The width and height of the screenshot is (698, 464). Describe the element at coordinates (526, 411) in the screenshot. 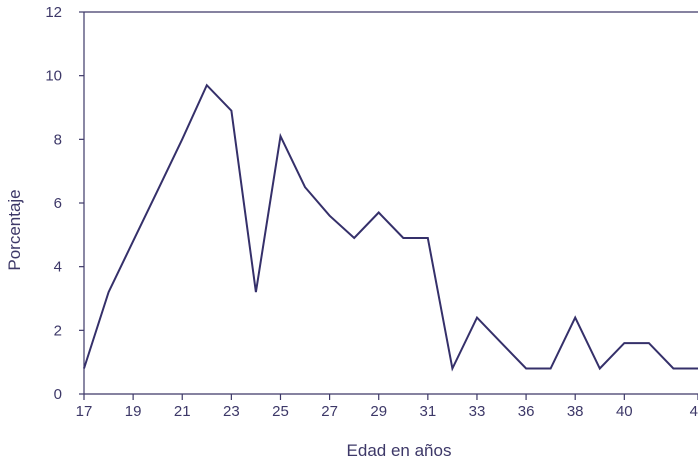

I see `x-tick-label: 36` at that location.